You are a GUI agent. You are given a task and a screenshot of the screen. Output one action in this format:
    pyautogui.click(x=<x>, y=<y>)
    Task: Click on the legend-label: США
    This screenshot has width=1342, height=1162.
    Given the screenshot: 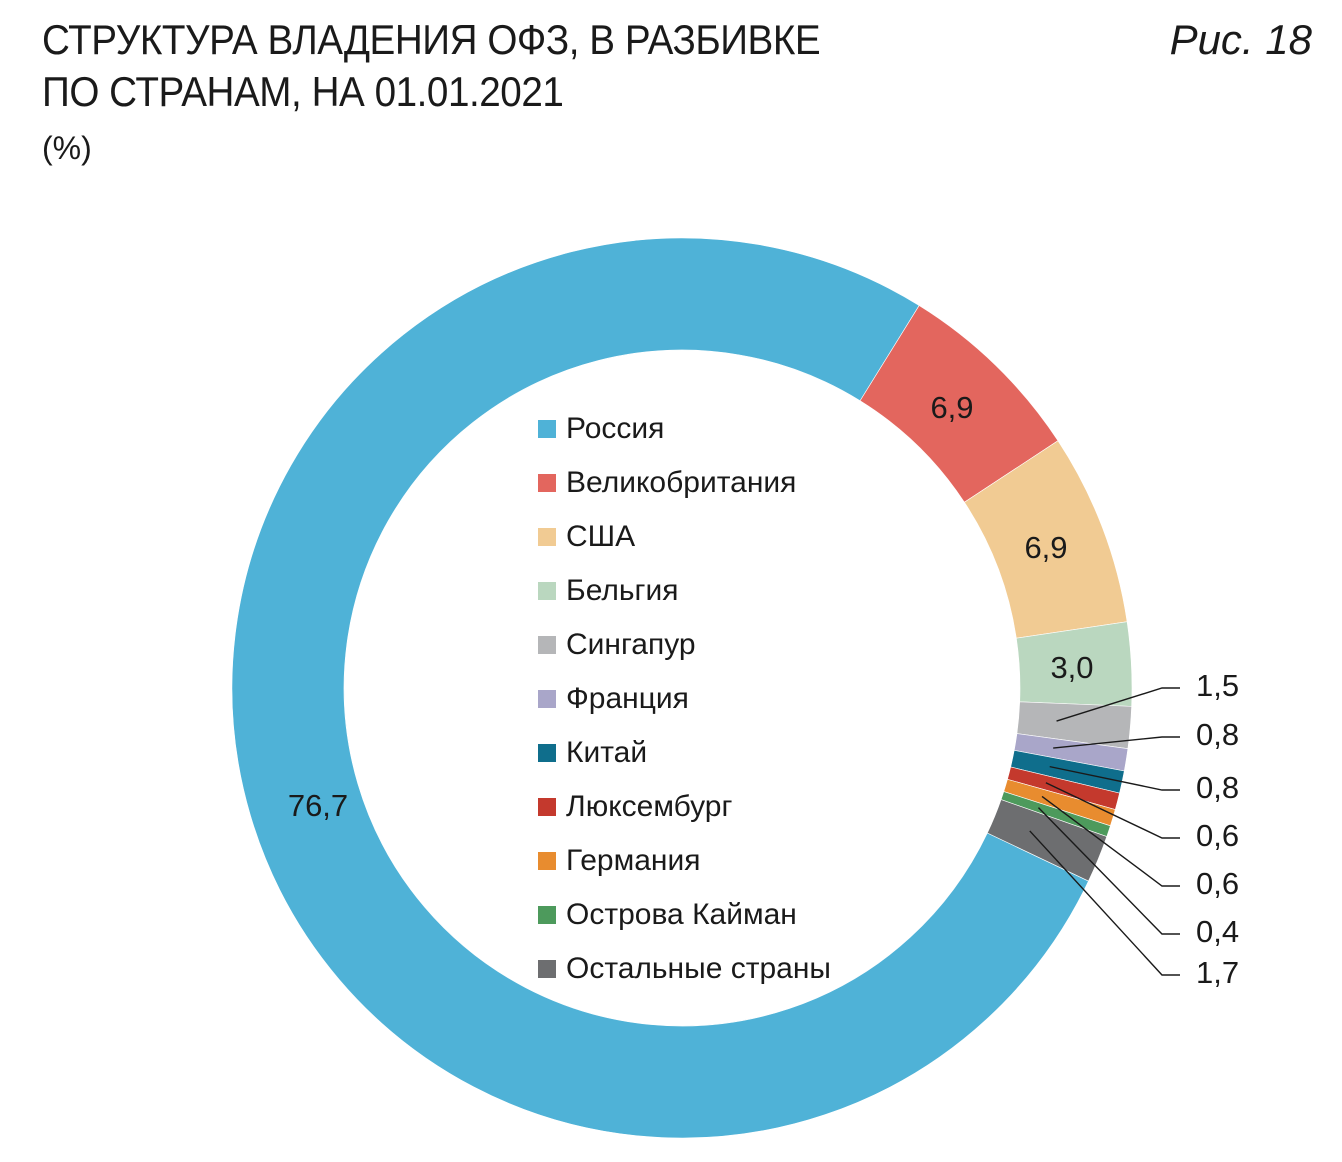 What is the action you would take?
    pyautogui.click(x=601, y=536)
    